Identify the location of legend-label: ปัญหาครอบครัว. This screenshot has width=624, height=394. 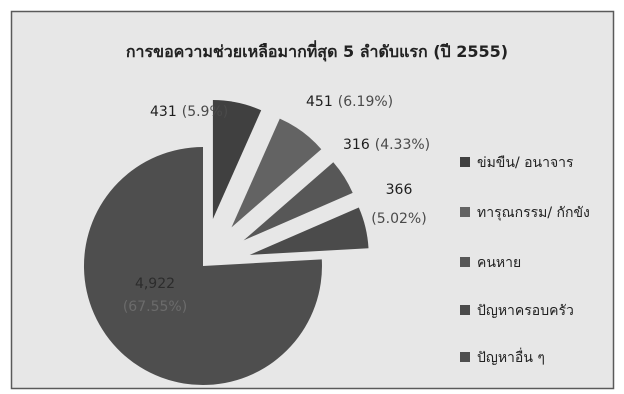
(525, 311).